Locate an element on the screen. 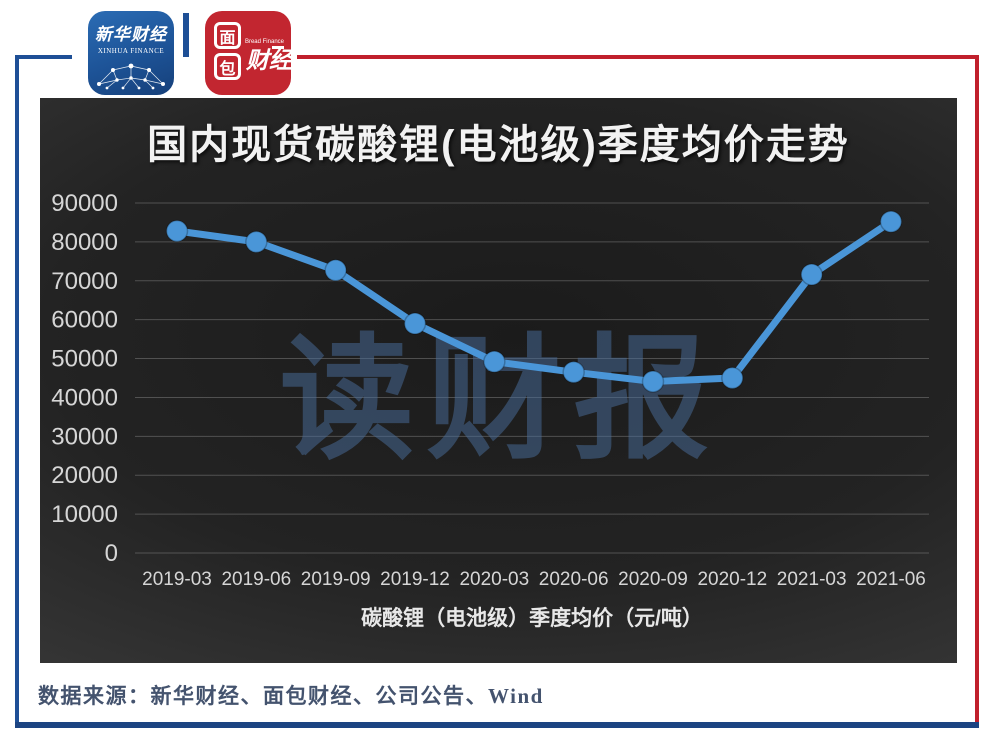  xinhua-finance-logo: 新华财经 XINHUA FINANCE is located at coordinates (131, 53).